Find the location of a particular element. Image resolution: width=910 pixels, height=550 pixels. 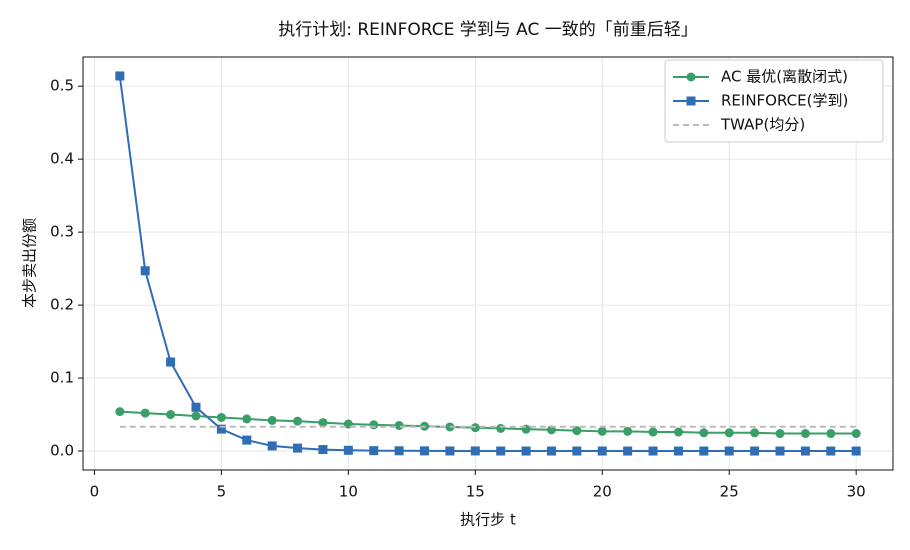

legend: AC 最优(离散闭式) REINFORCE(学到) TWAP(均分) is located at coordinates (774, 101).